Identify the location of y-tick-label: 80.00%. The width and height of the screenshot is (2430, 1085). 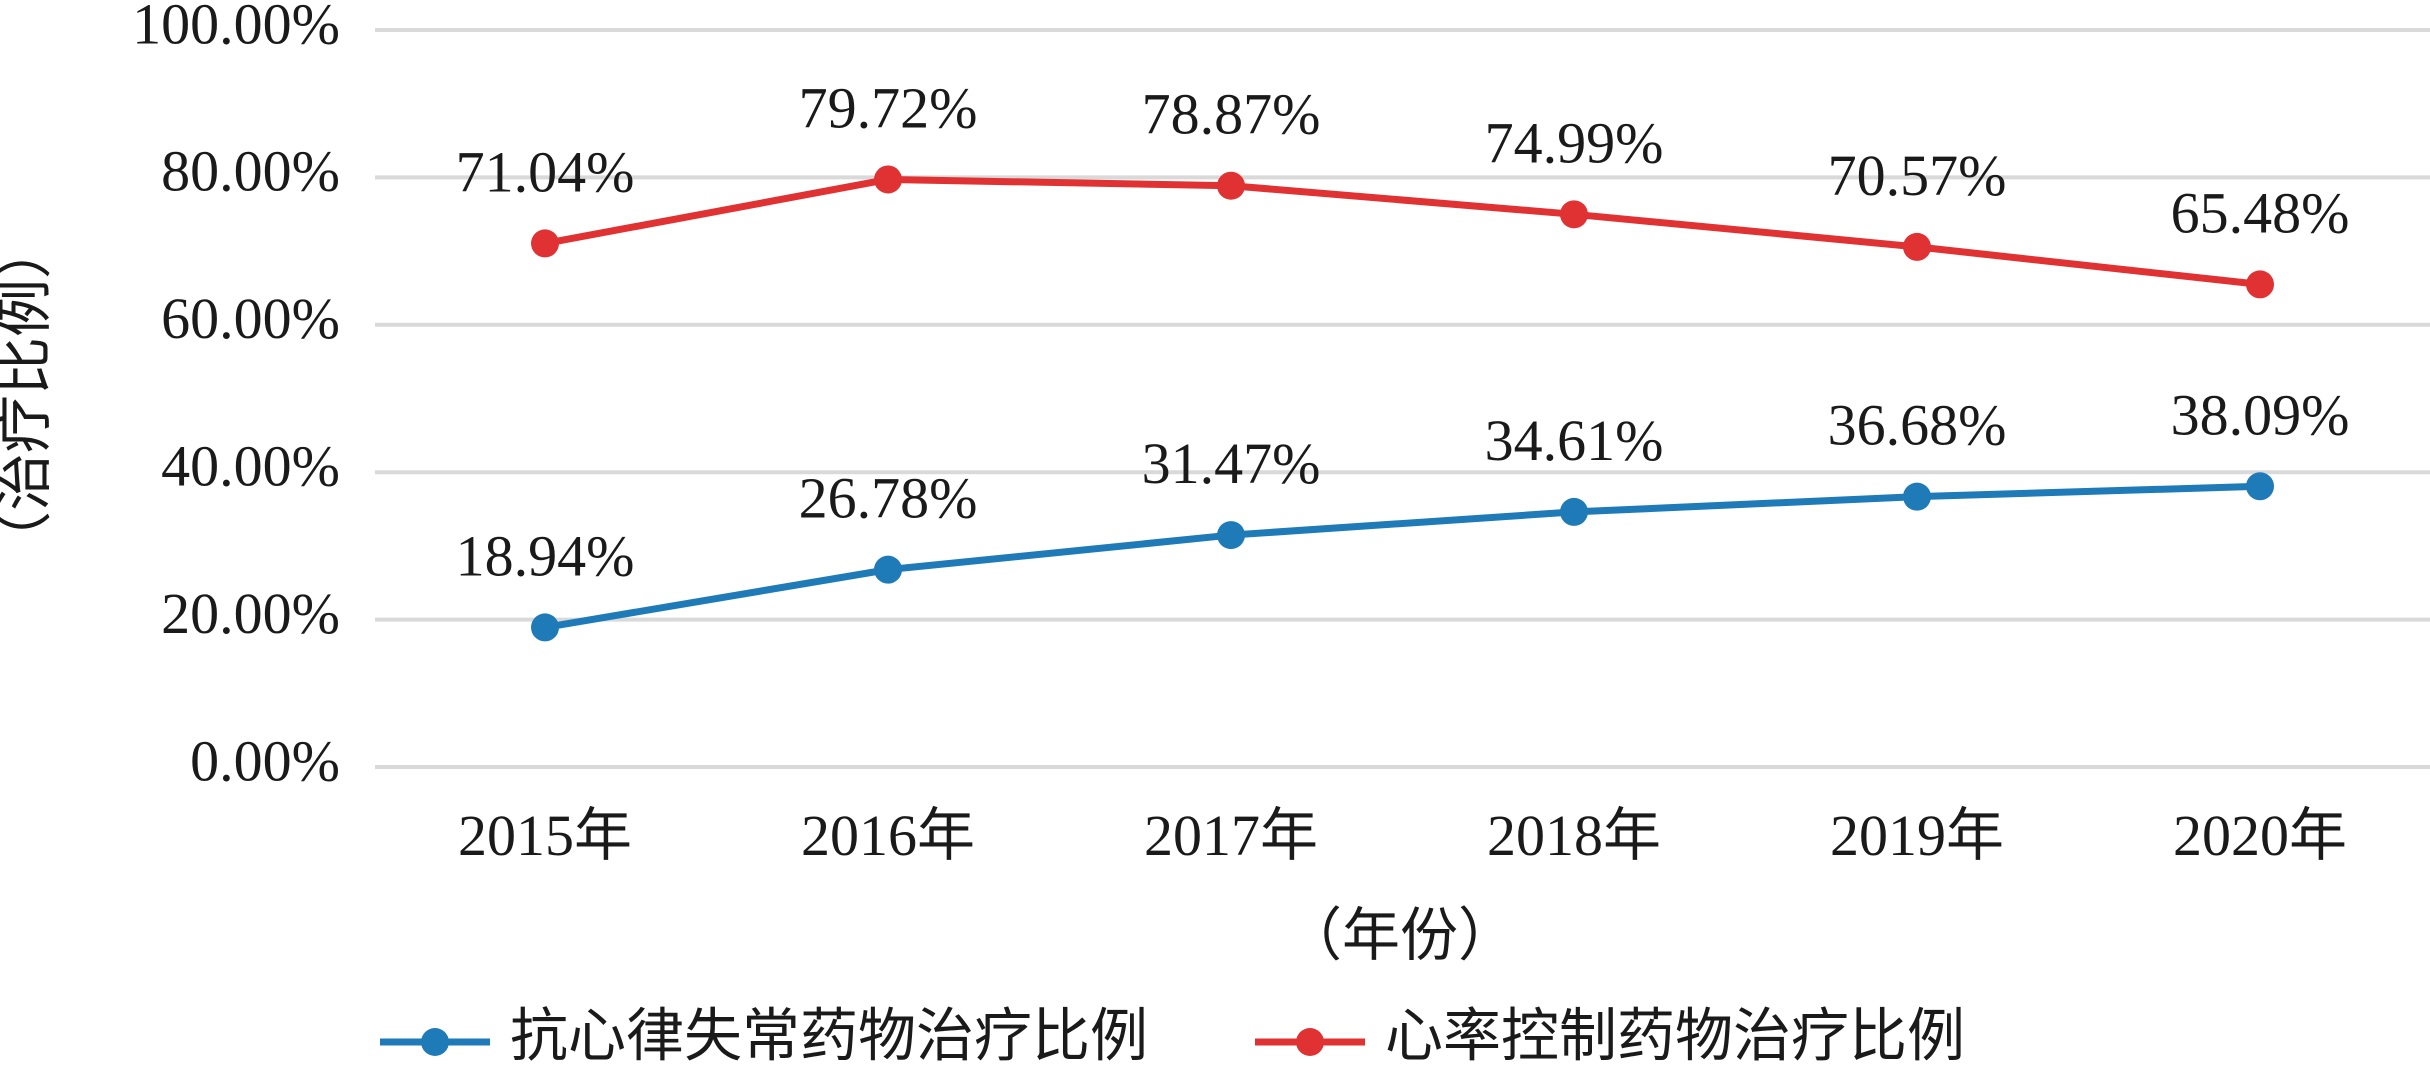
(250, 171).